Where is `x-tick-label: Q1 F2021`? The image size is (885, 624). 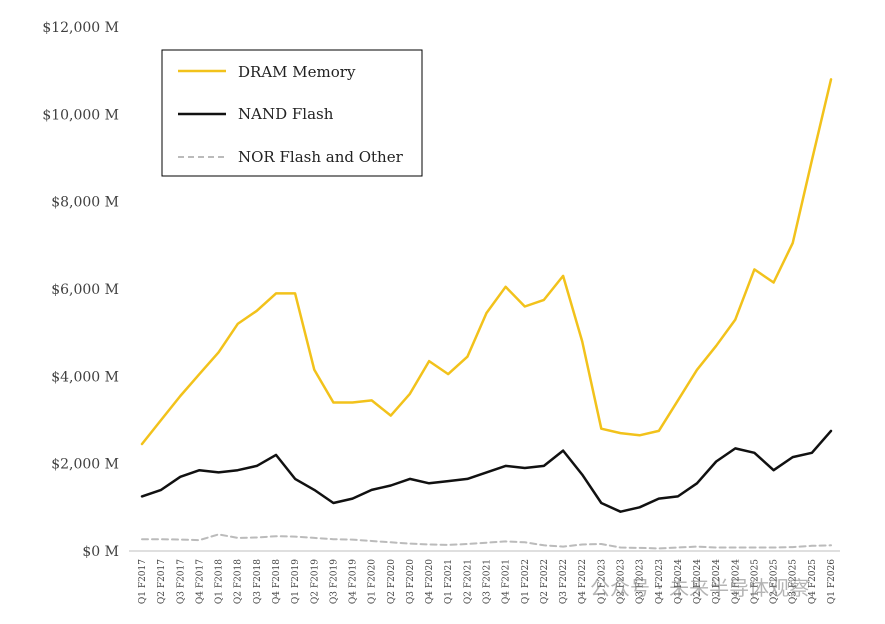 x-tick-label: Q1 F2021 is located at coordinates (449, 581).